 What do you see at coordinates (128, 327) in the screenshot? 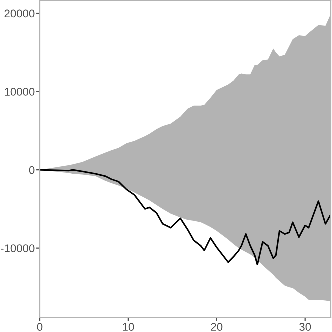
I see `x-tick-label: 10` at bounding box center [128, 327].